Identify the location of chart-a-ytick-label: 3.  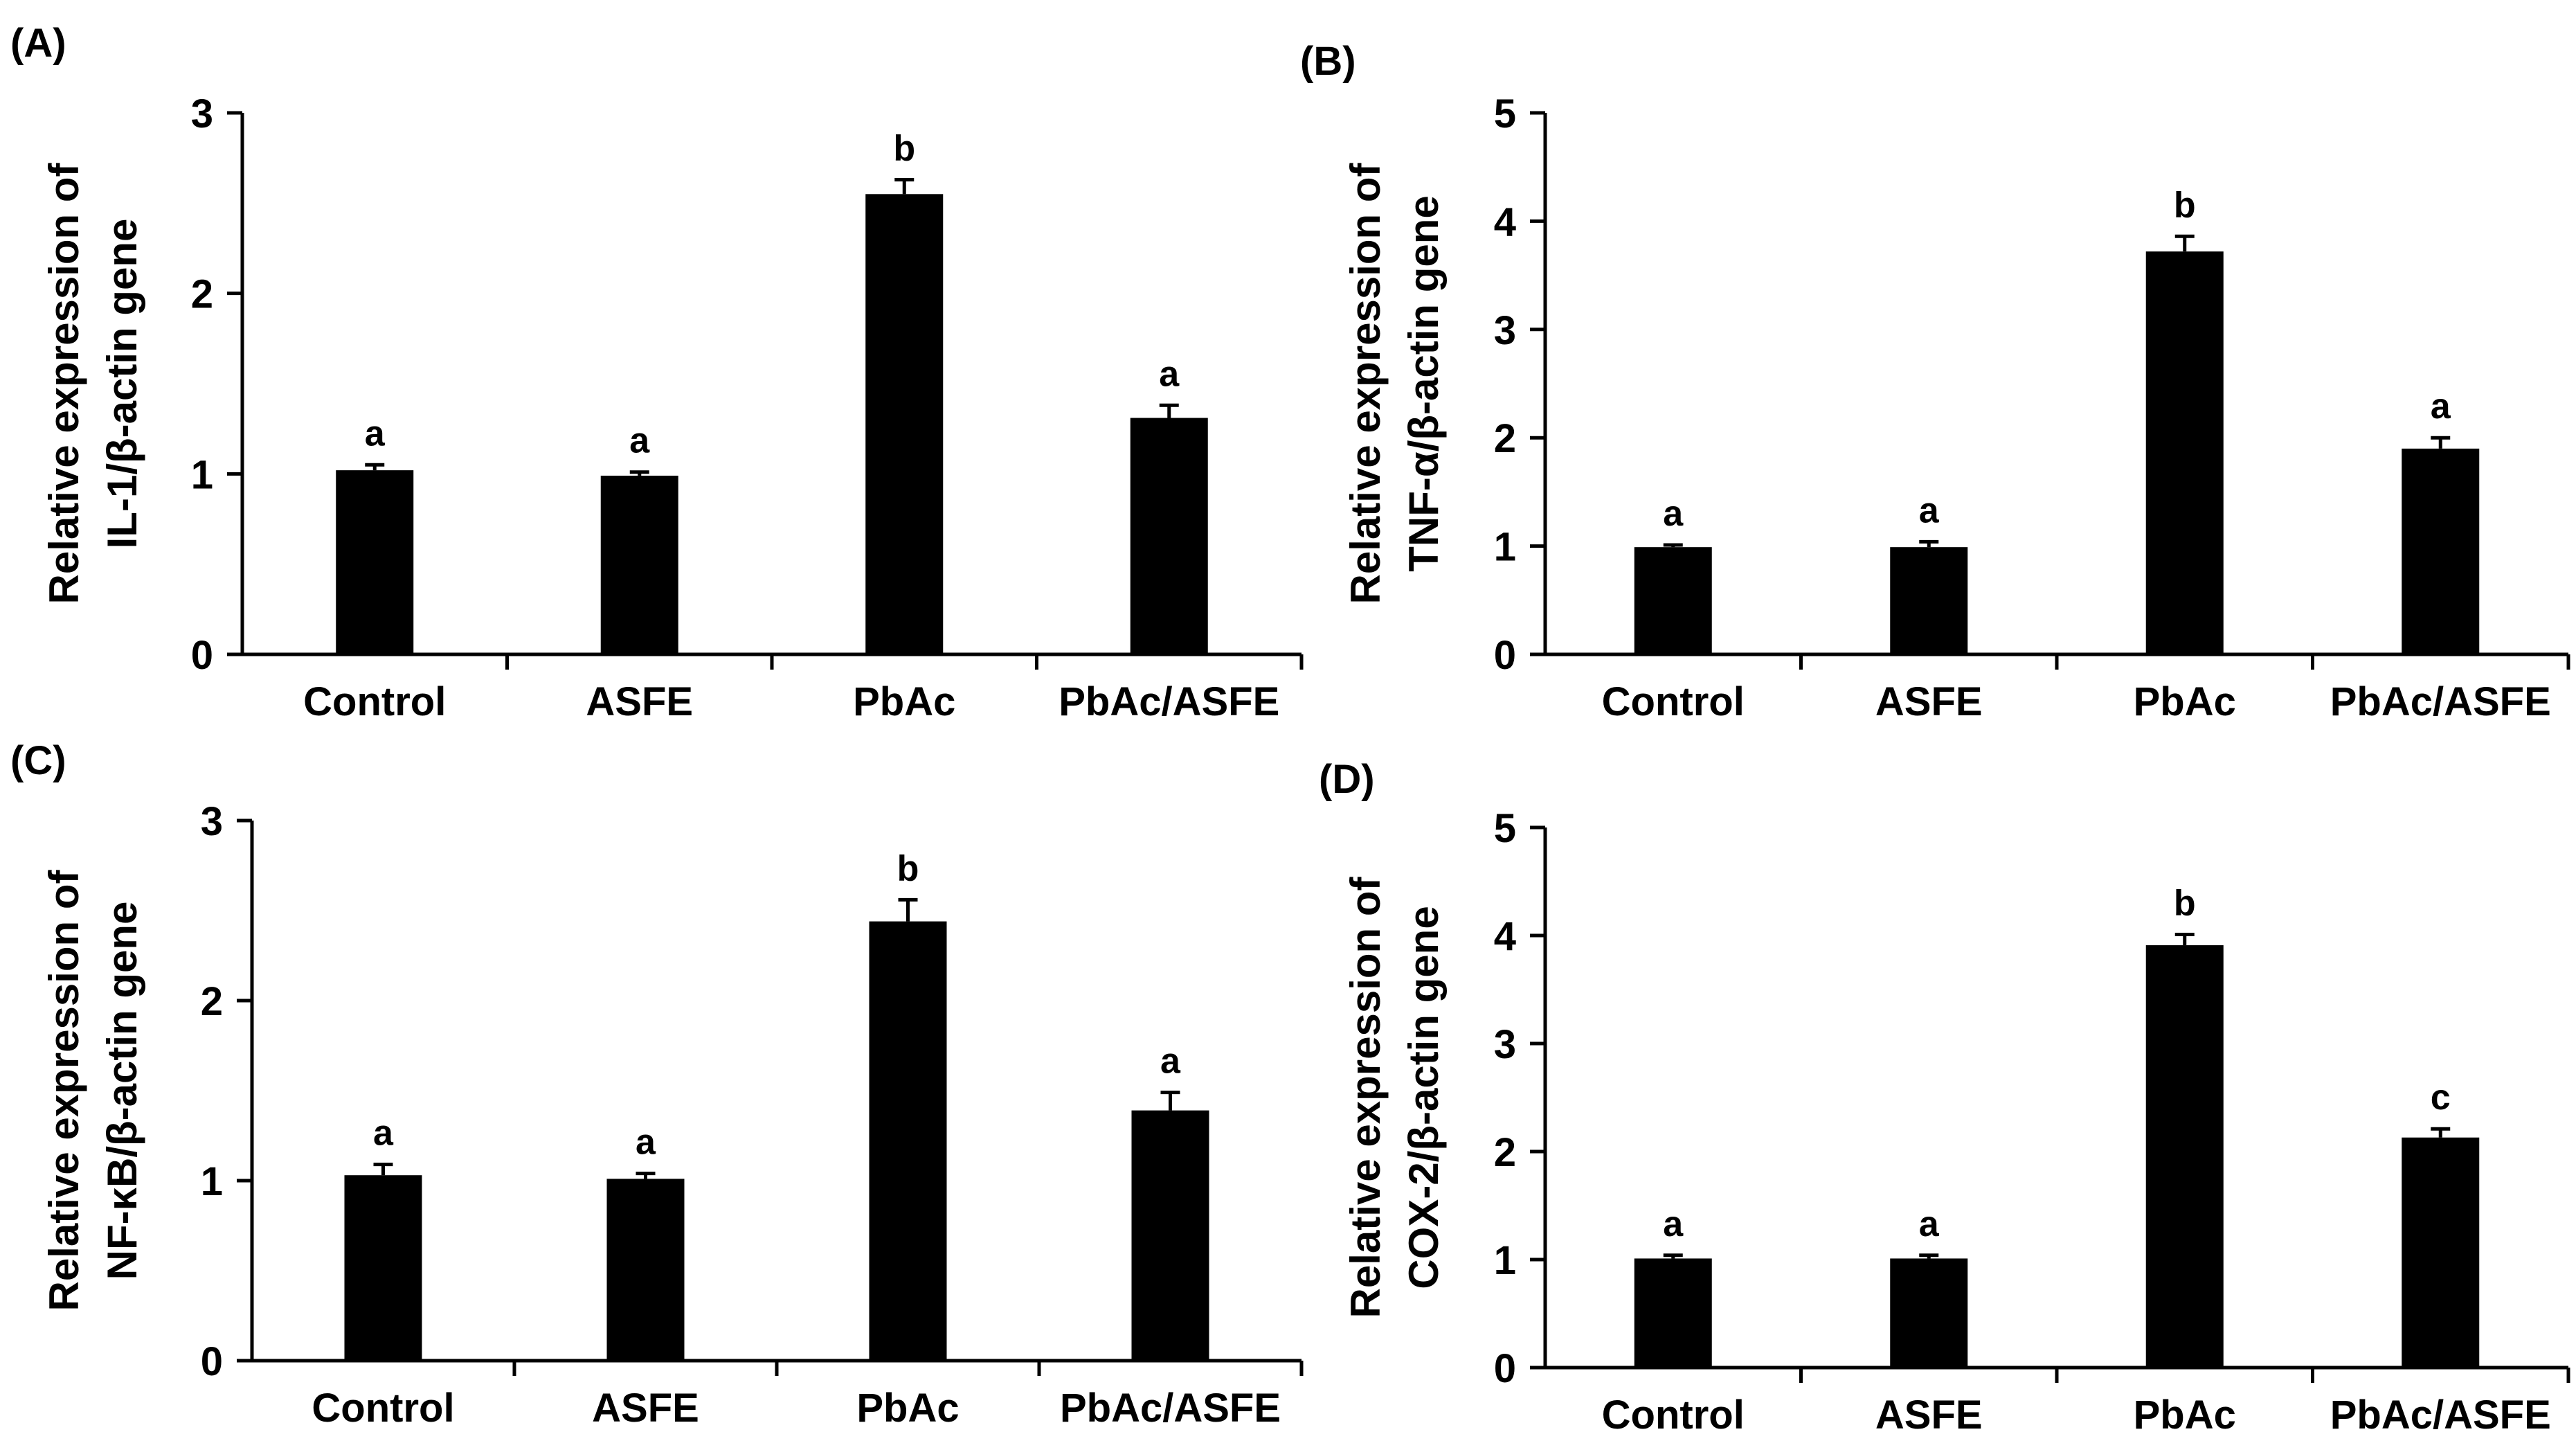
(202, 113).